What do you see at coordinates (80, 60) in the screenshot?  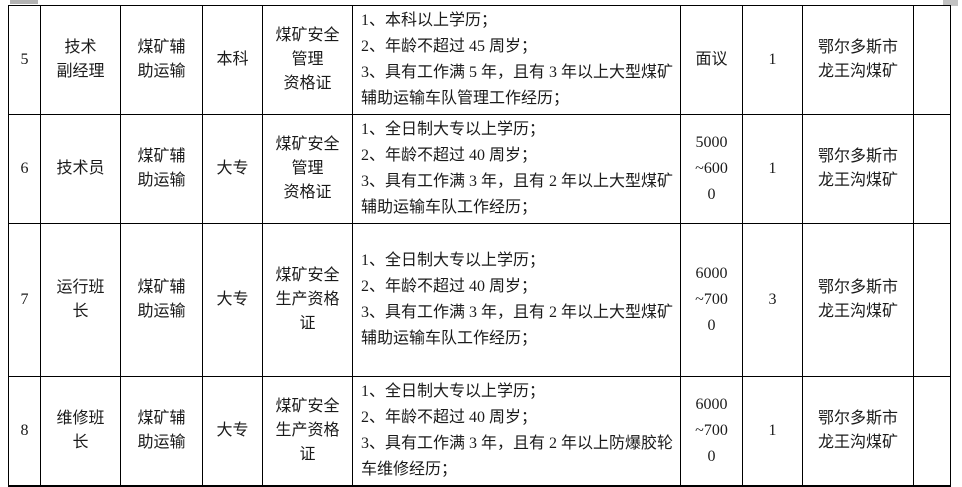 I see `position-cell: 技术 副经理` at bounding box center [80, 60].